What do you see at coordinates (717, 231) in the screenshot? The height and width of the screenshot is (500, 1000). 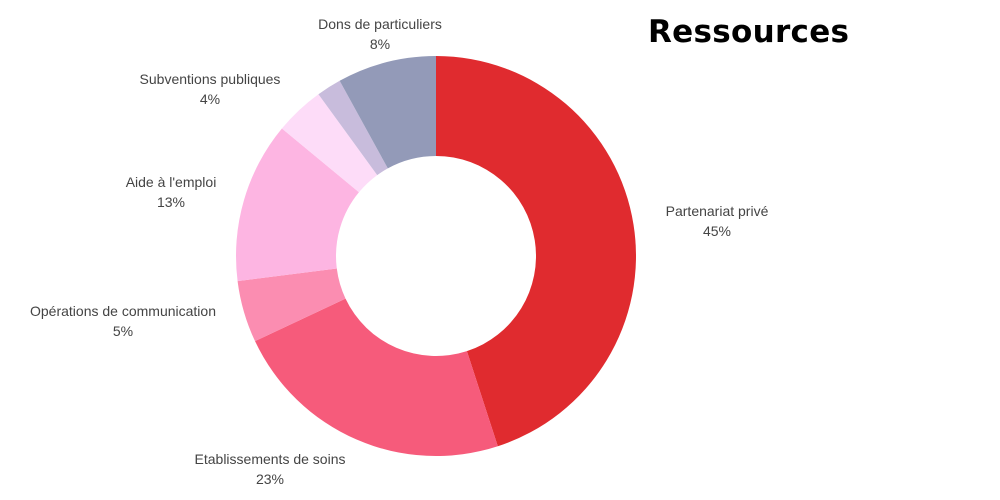 I see `slice-label-percent: 45%` at bounding box center [717, 231].